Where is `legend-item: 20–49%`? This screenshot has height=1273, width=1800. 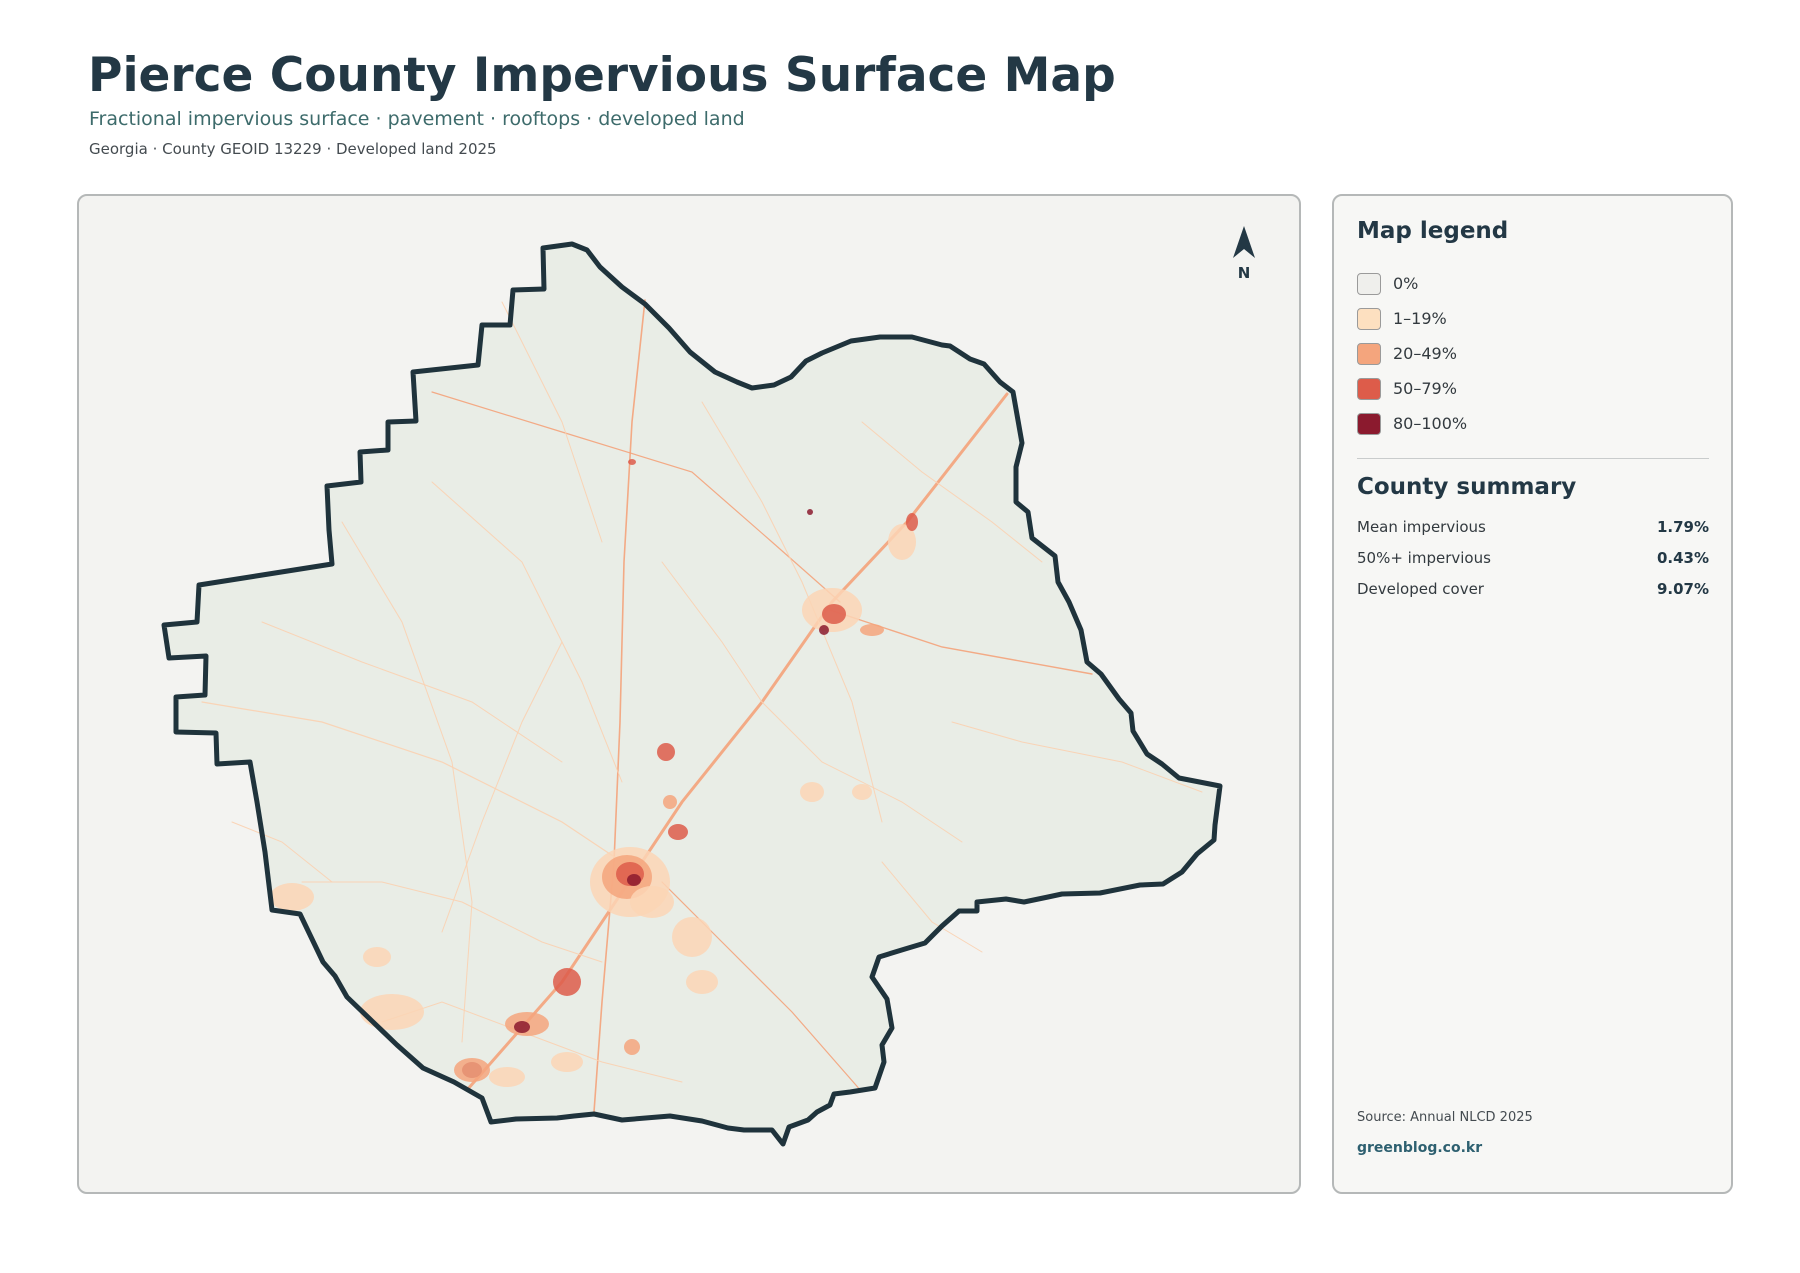
legend-item: 20–49% is located at coordinates (1412, 353).